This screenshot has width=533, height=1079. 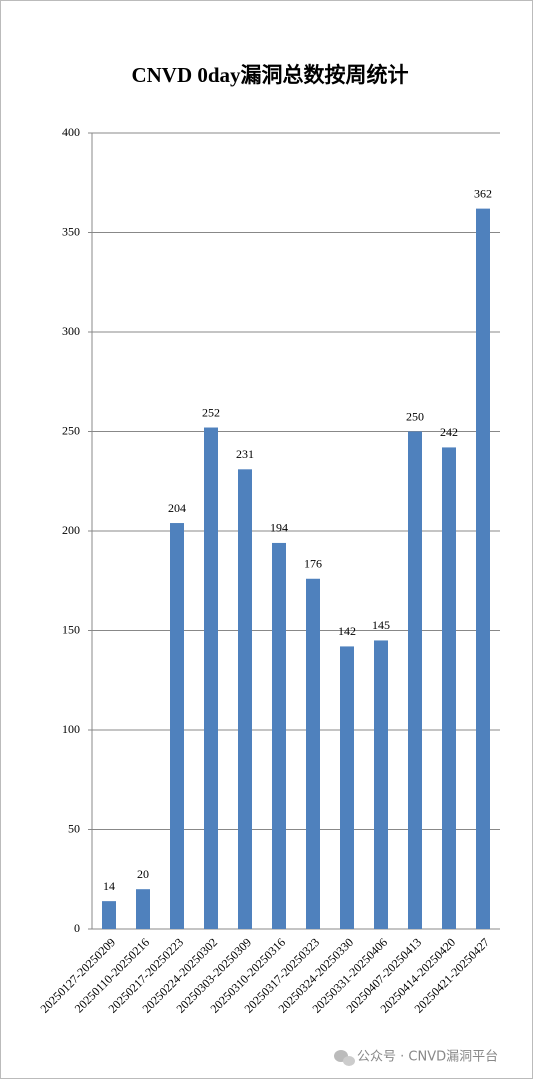 I want to click on data-label: 204, so click(x=177, y=508).